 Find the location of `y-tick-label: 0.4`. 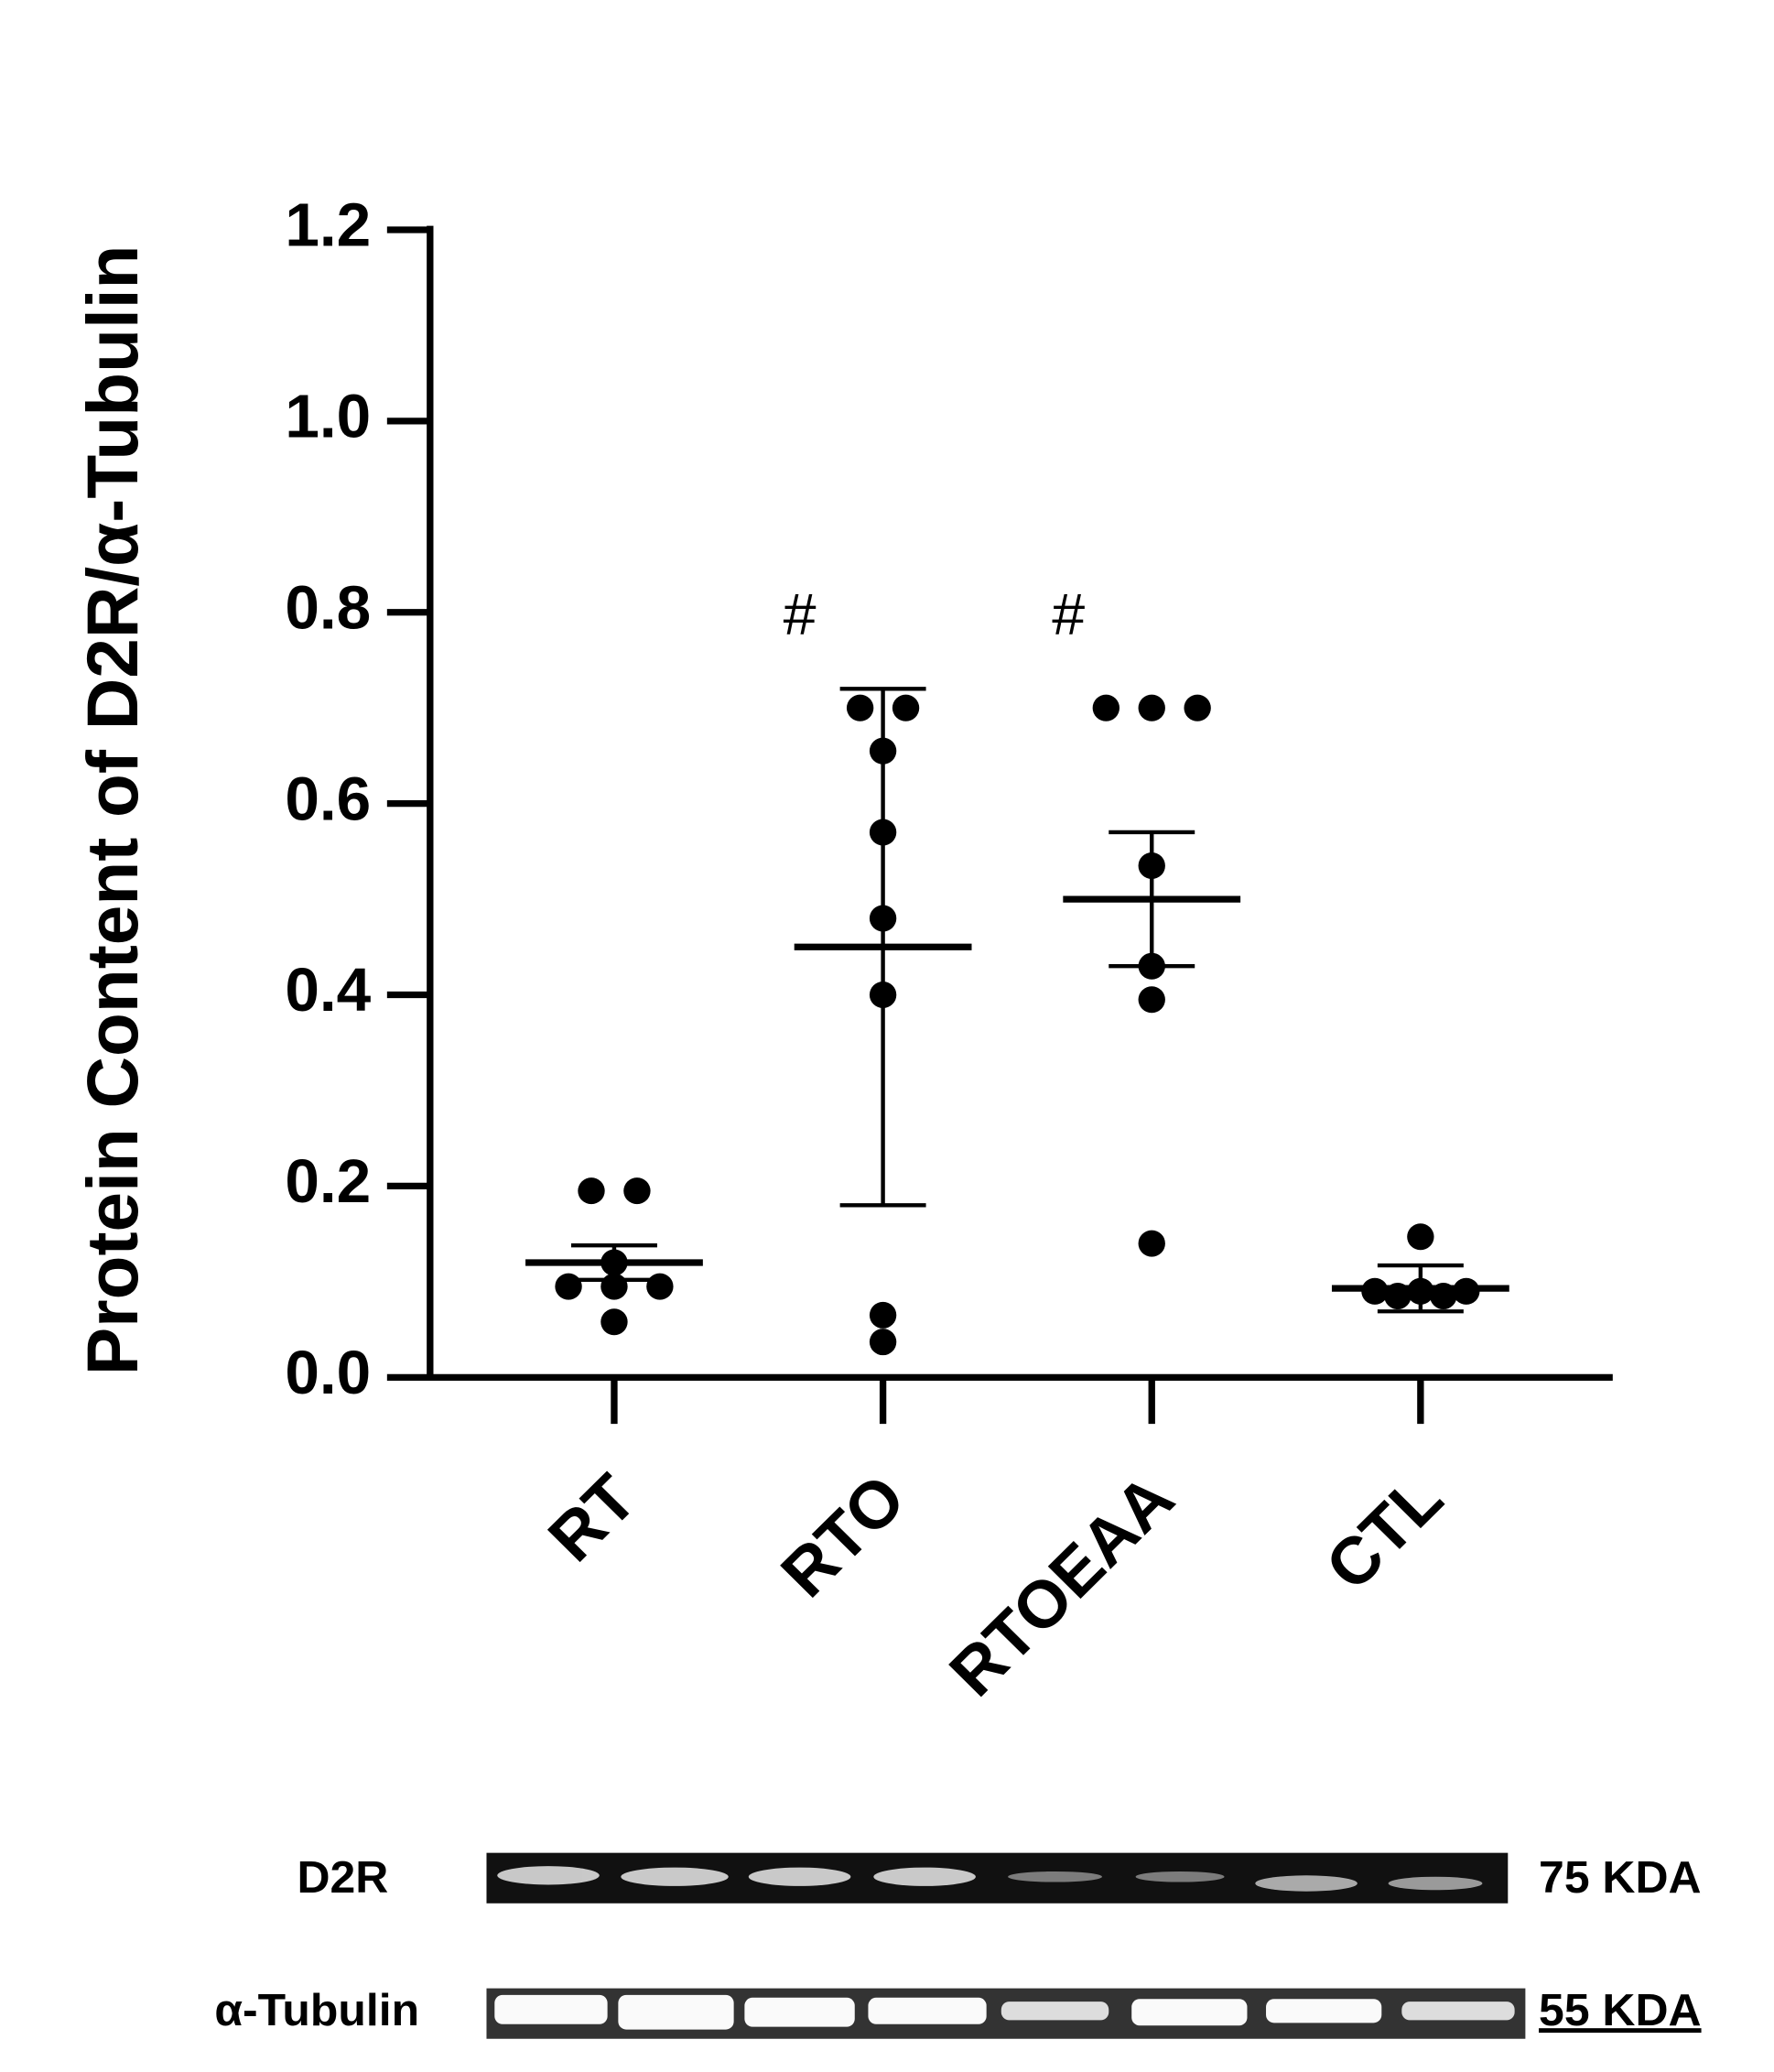

y-tick-label: 0.4 is located at coordinates (328, 991).